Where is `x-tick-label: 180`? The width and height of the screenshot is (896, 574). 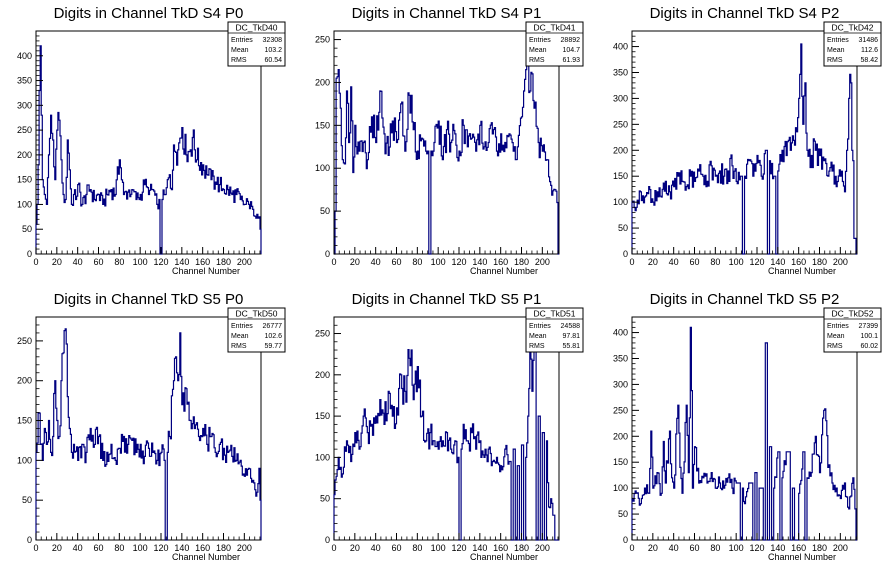
x-tick-label: 180 is located at coordinates (819, 262).